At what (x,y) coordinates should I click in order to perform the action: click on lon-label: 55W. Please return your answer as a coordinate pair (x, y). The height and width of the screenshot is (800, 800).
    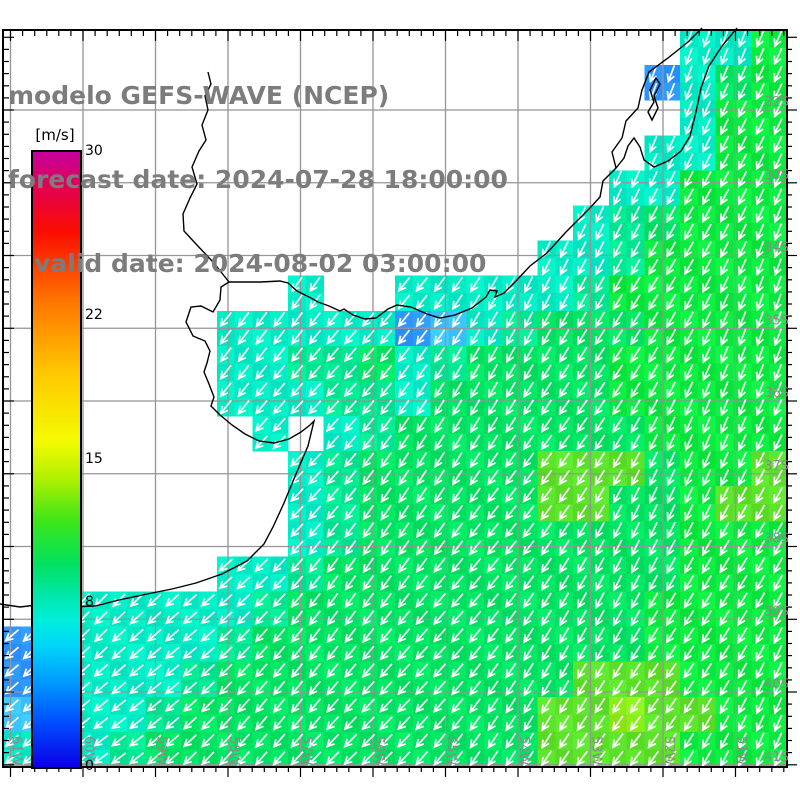
    Looking at the image, I should click on (451, 751).